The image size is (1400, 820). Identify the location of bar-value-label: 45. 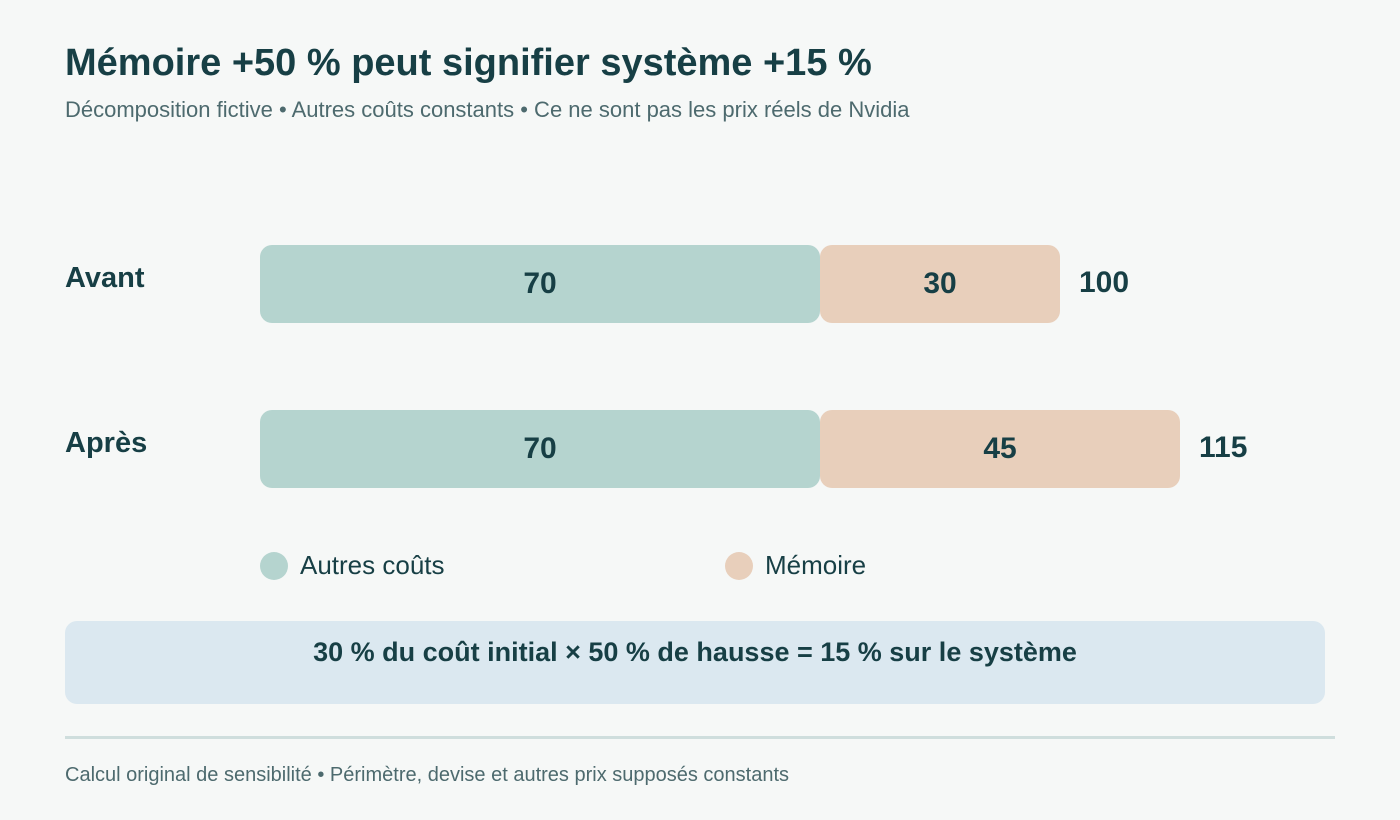
(1000, 448).